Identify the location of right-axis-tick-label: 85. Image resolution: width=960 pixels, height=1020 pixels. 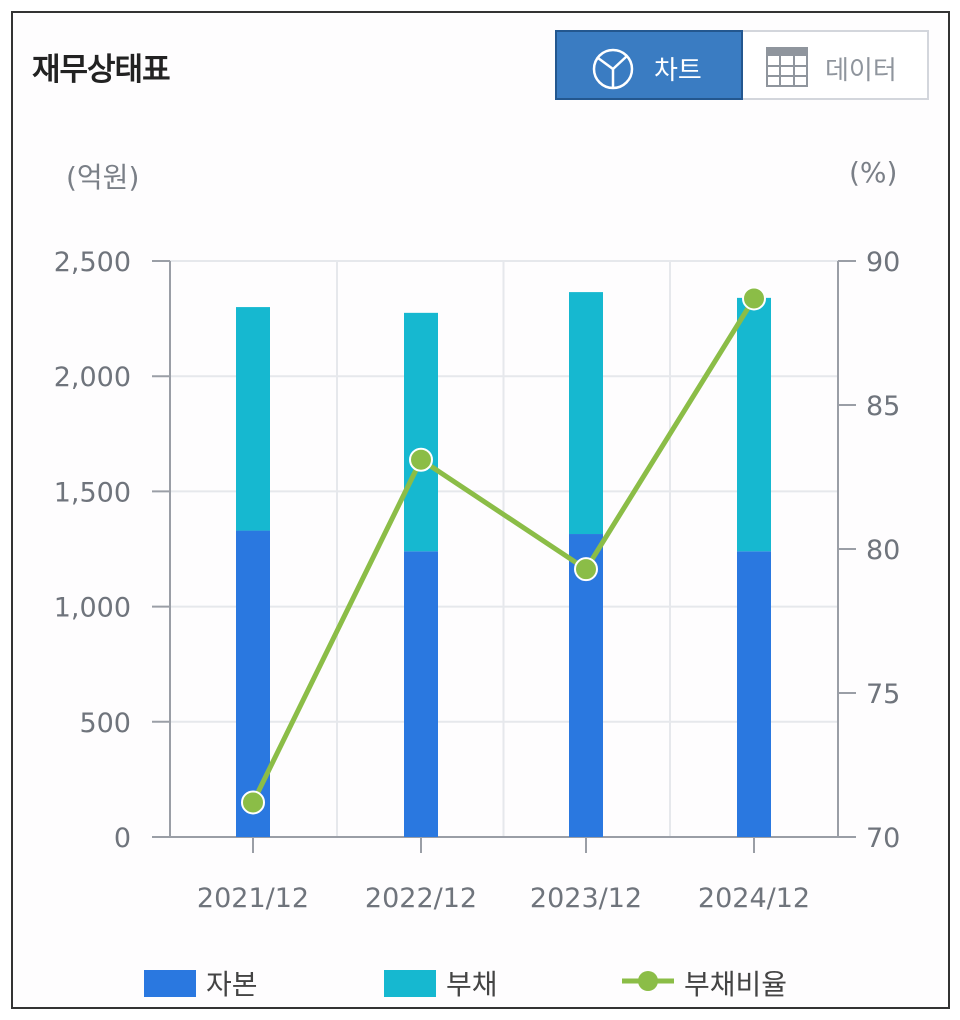
(883, 406).